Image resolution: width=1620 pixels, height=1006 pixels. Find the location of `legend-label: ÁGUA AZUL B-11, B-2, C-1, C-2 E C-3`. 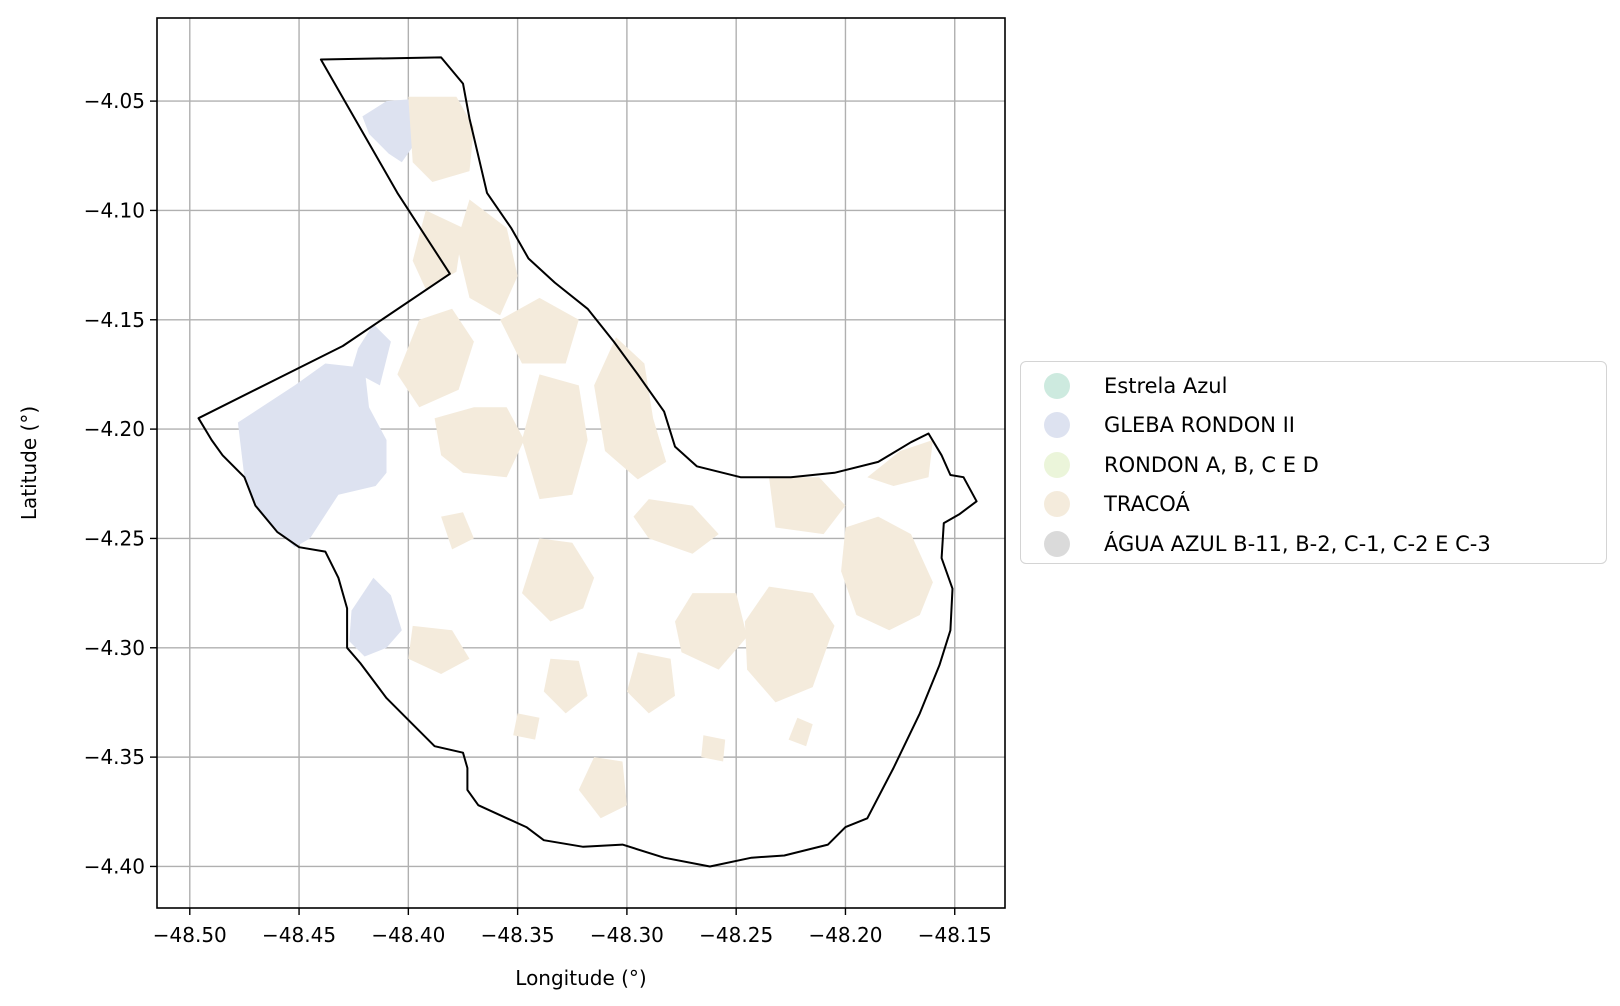

legend-label: ÁGUA AZUL B-11, B-2, C-1, C-2 E C-3 is located at coordinates (1297, 543).